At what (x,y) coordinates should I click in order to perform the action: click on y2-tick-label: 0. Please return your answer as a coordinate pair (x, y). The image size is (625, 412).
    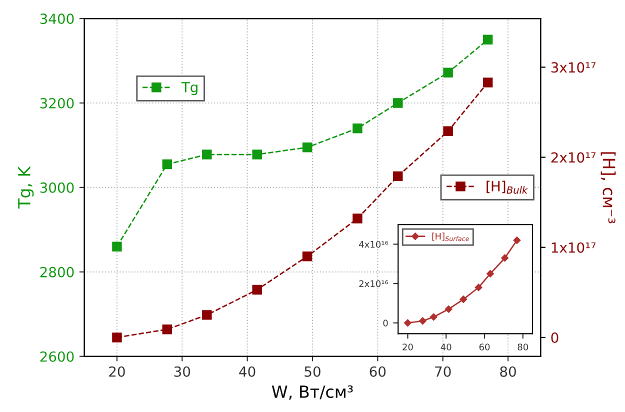
    Looking at the image, I should click on (554, 337).